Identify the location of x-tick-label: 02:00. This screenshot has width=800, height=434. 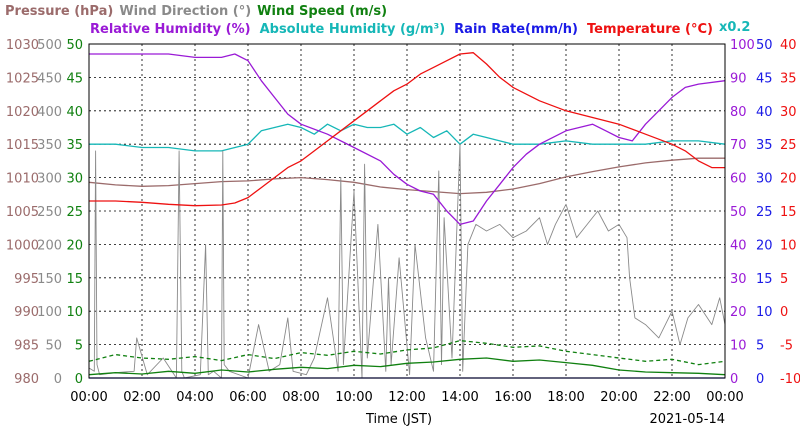
(141, 397).